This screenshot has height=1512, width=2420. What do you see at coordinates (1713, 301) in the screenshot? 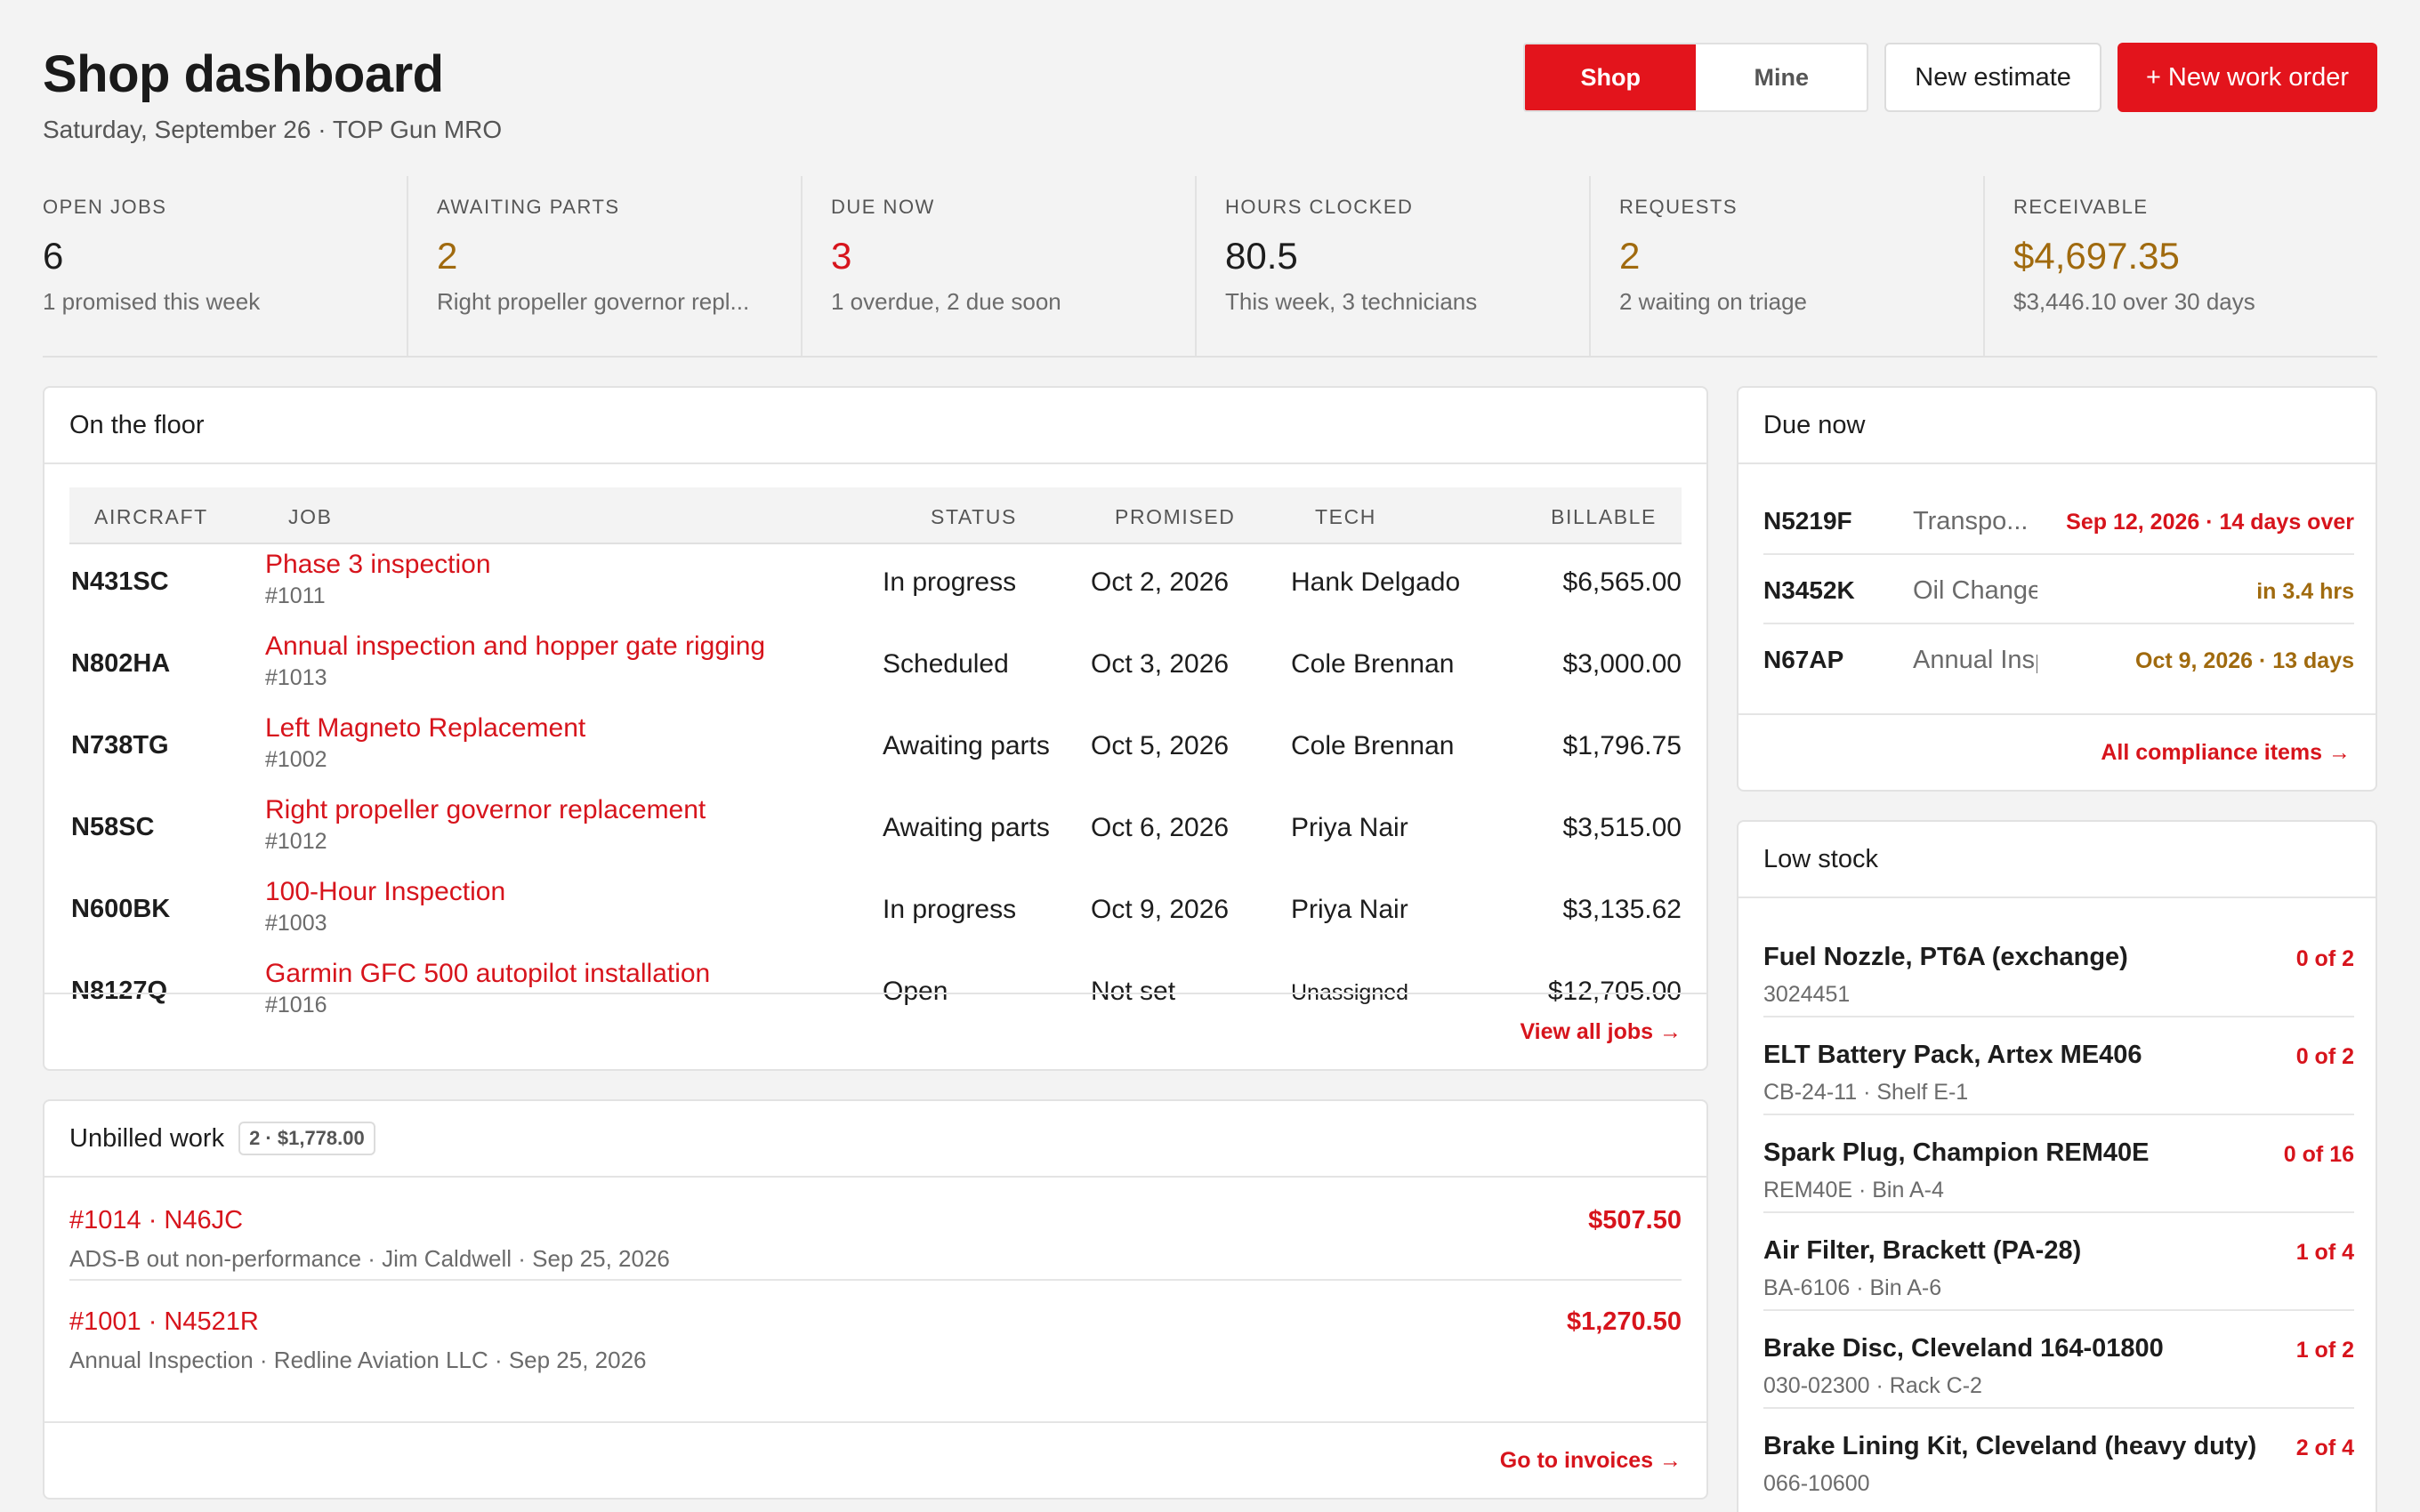
I see `stat-sub: 2 waiting on triage` at bounding box center [1713, 301].